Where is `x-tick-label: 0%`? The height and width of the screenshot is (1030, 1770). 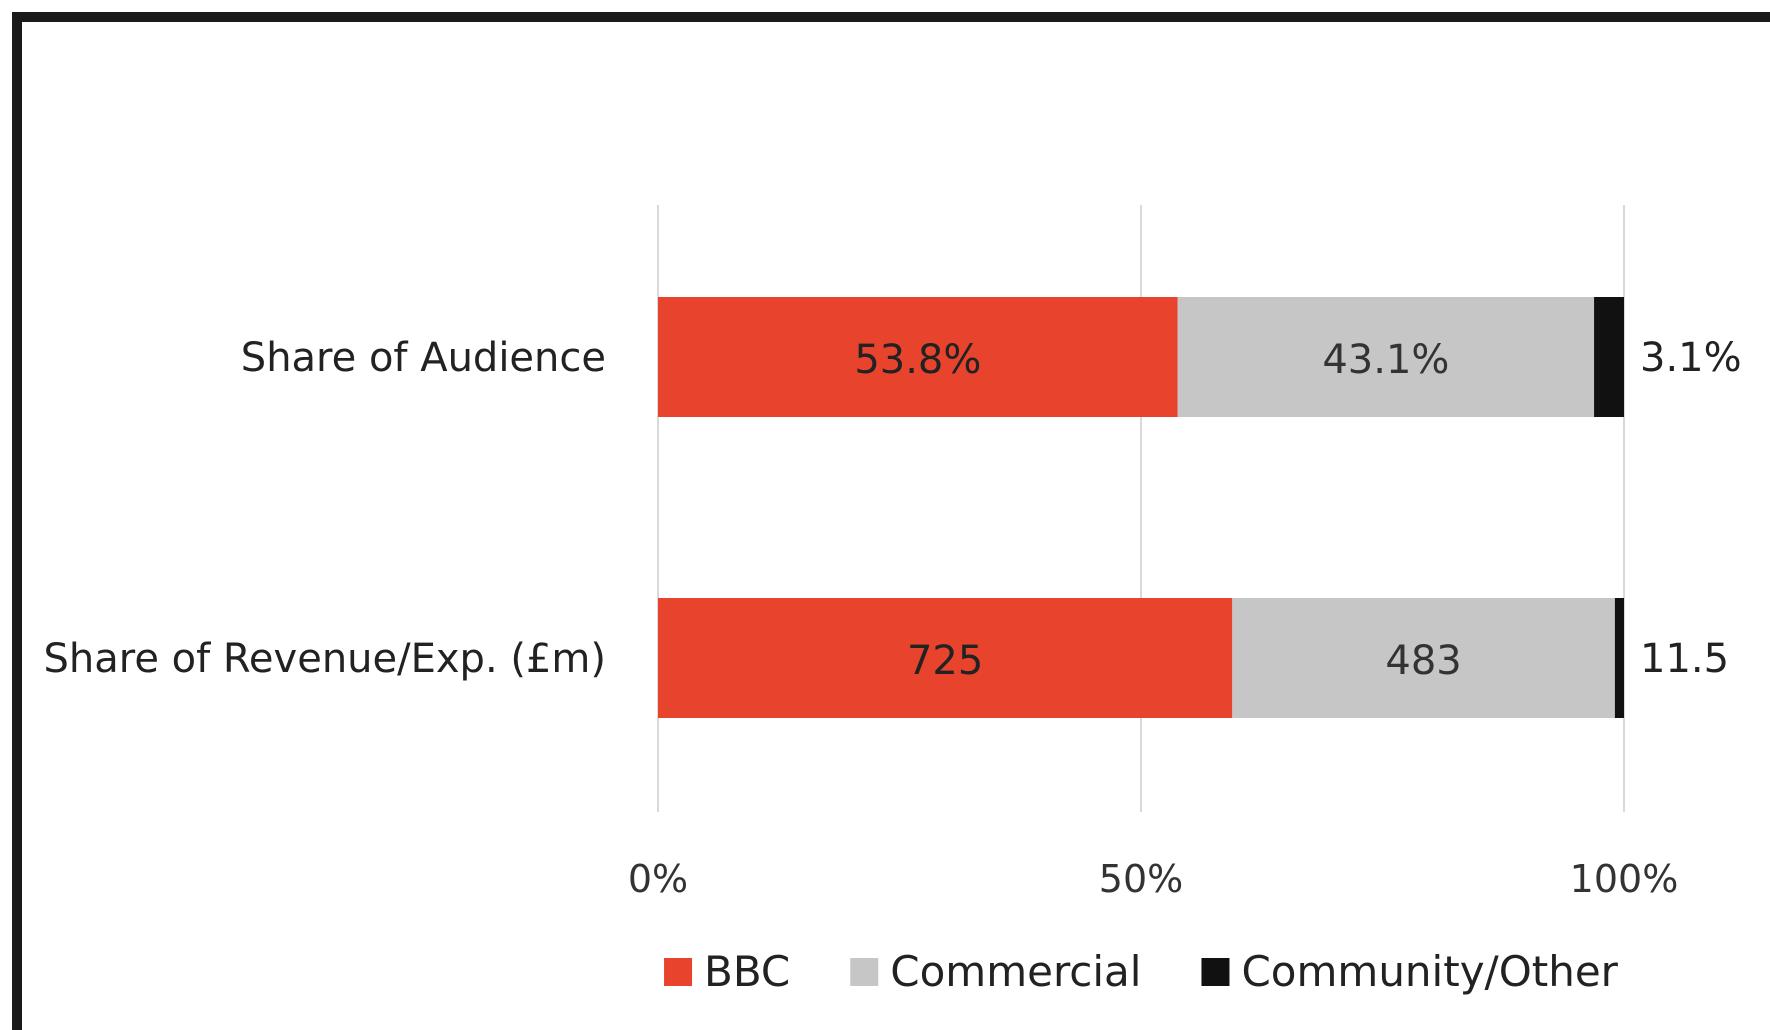 x-tick-label: 0% is located at coordinates (658, 879).